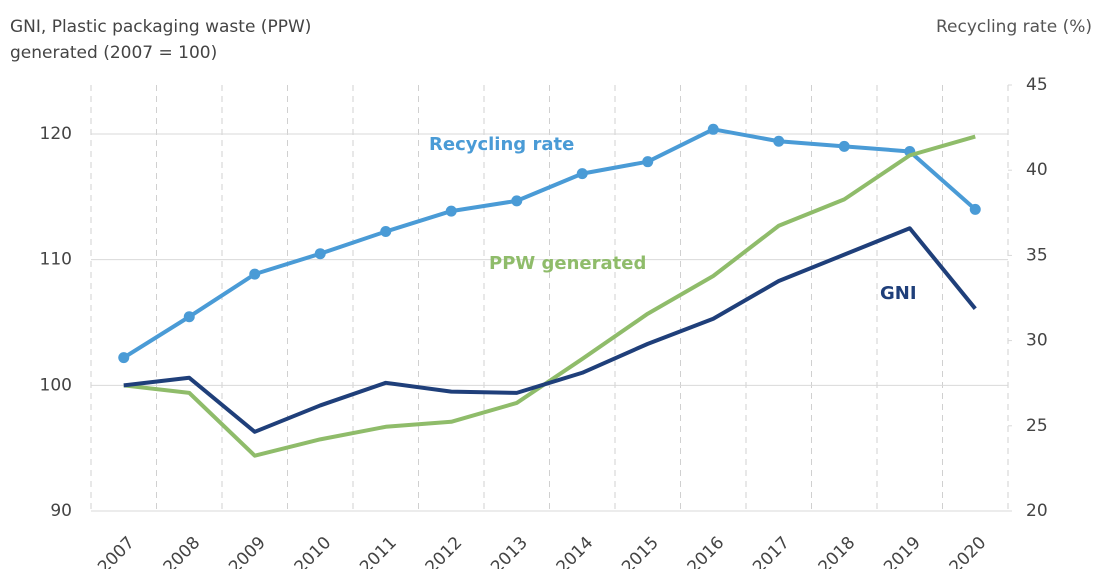  I want to click on y-axis-title: generated (2007 = 100), so click(113, 53).